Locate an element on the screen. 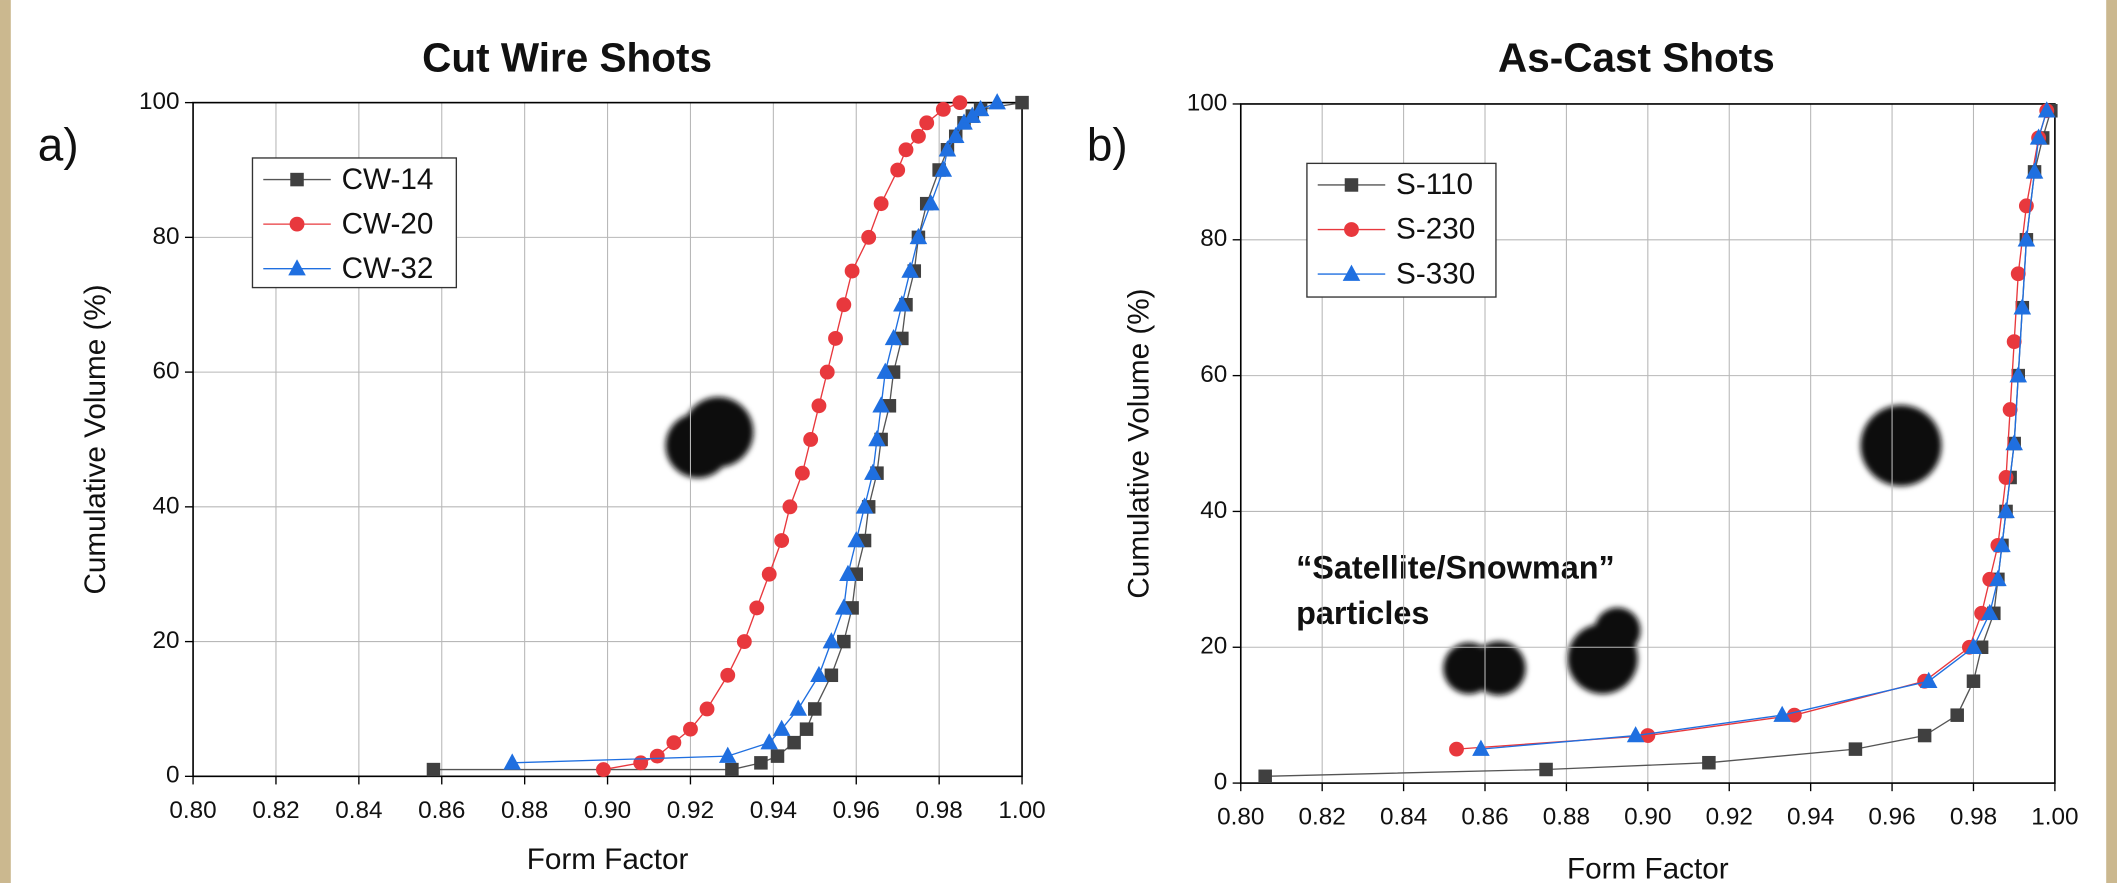 This screenshot has height=883, width=2117. x-tick-label: 0.88 is located at coordinates (1566, 817).